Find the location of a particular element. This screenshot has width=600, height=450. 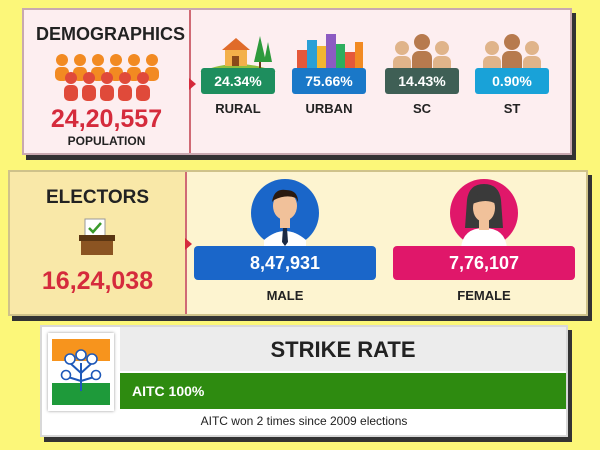

stat-st: 0.90% ST is located at coordinates (512, 80).